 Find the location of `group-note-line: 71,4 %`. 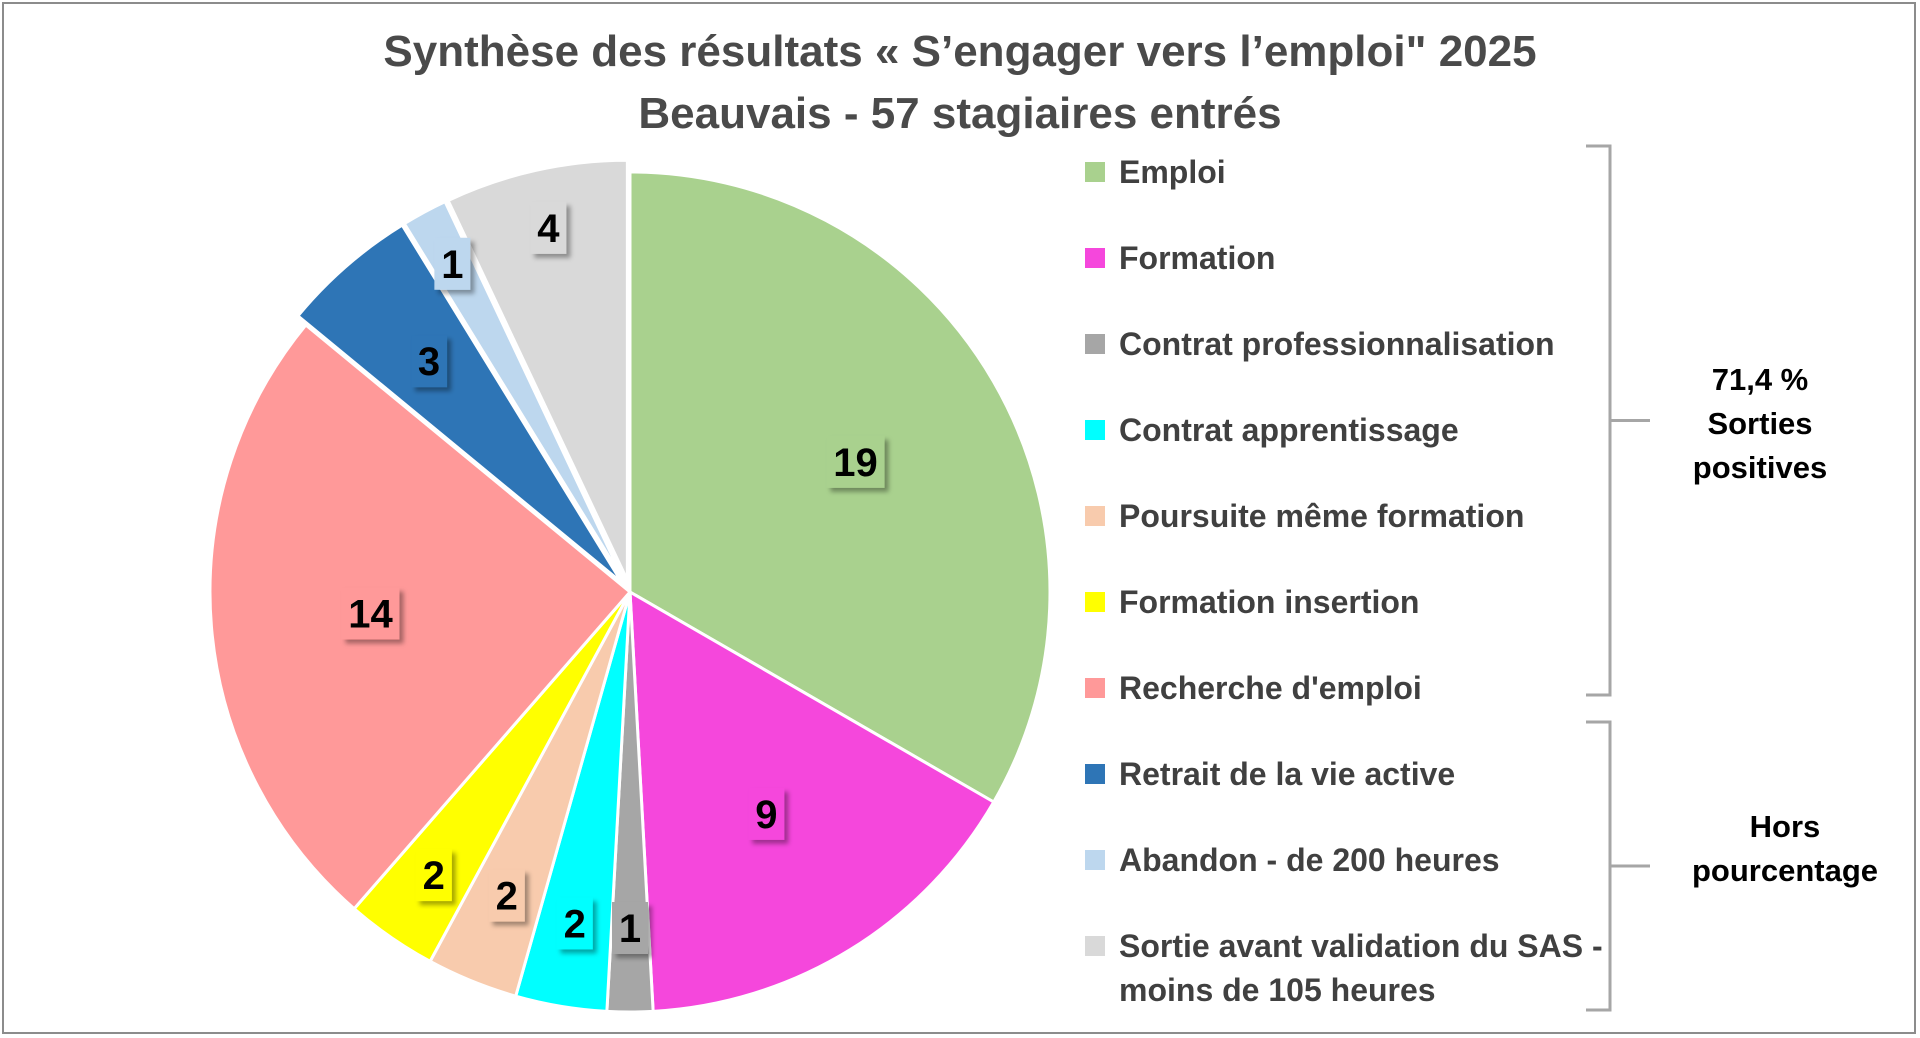

group-note-line: 71,4 % is located at coordinates (1760, 379).